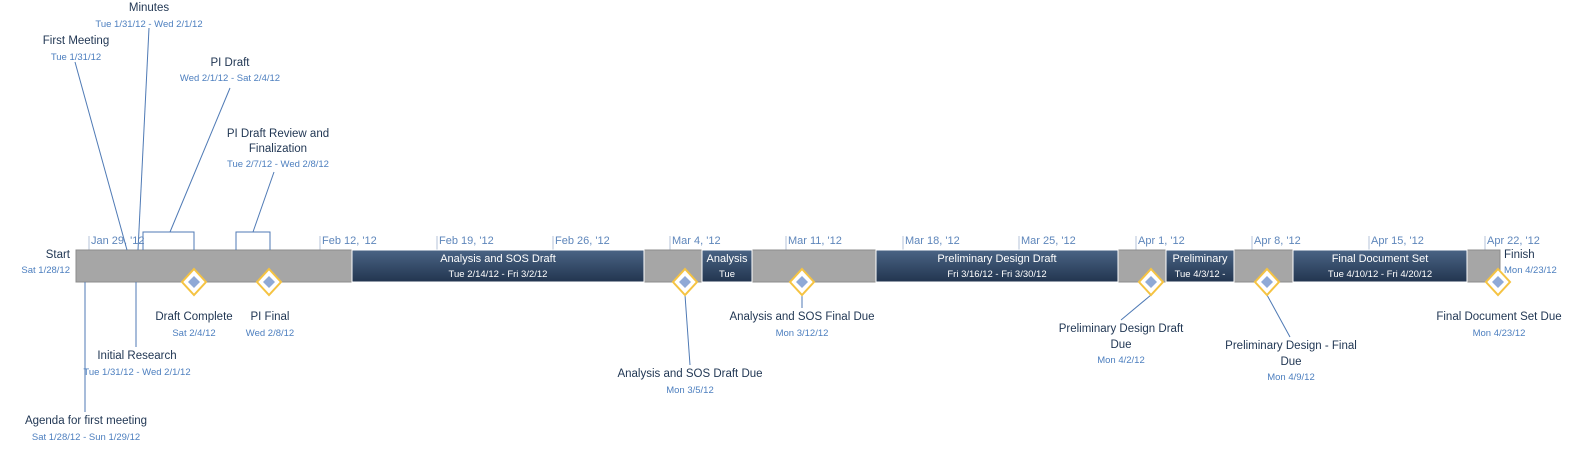 The height and width of the screenshot is (451, 1589). I want to click on milestone-date: Mon 3/12/12, so click(802, 333).